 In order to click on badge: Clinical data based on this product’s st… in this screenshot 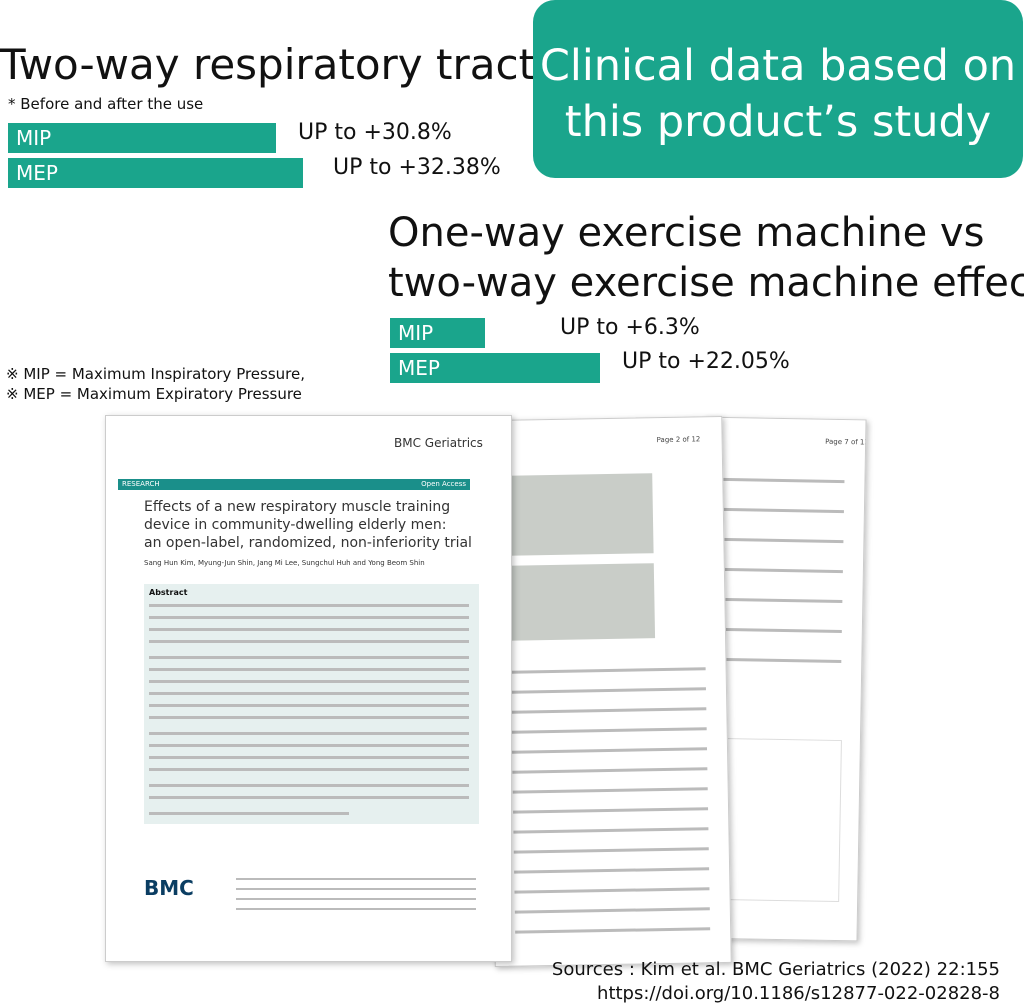, I will do `click(778, 89)`.